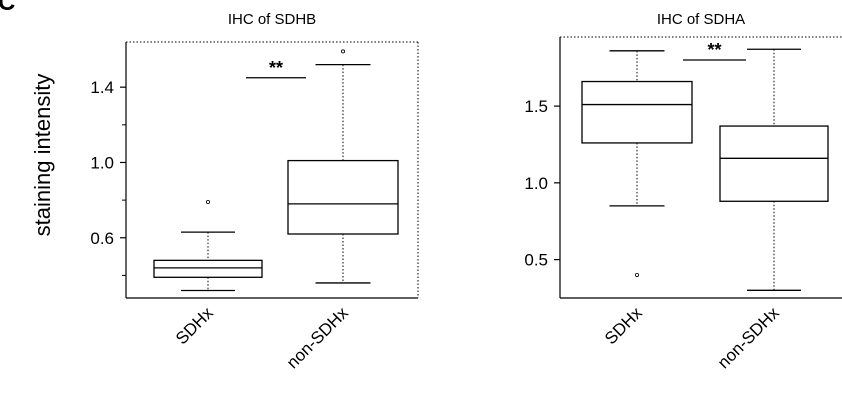 Image resolution: width=842 pixels, height=398 pixels. Describe the element at coordinates (272, 19) in the screenshot. I see `chart-title: IHC of SDHB` at that location.